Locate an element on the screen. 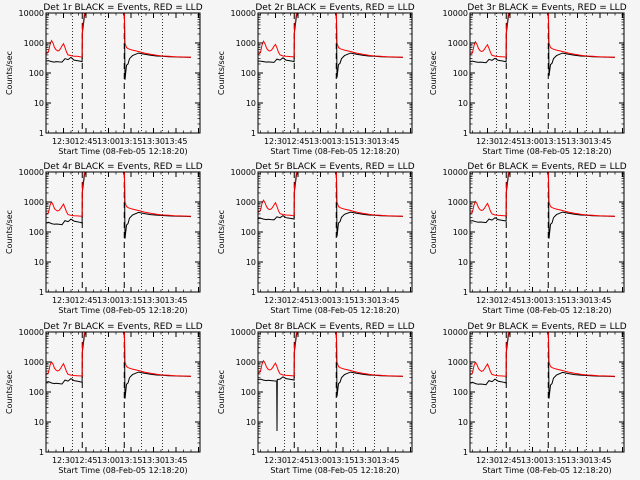 The width and height of the screenshot is (640, 480). panel-title: Det 9r BLACK = Events, RED = LLD is located at coordinates (546, 327).